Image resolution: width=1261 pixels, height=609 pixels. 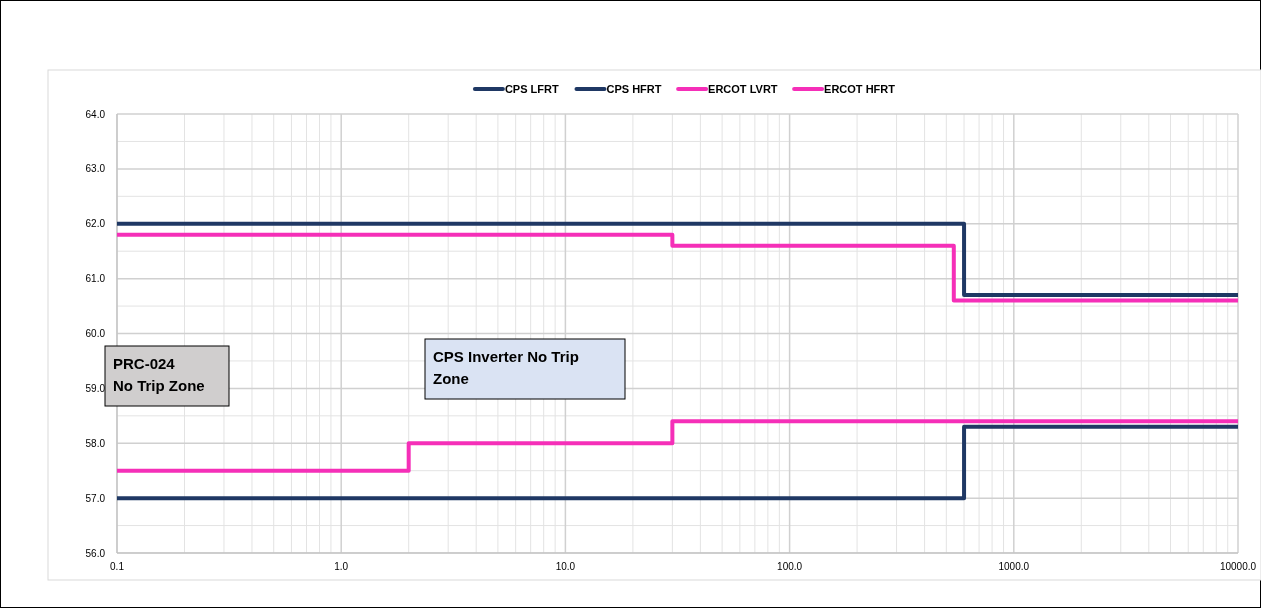 I want to click on y-tick-label: 61.0, so click(x=95, y=279).